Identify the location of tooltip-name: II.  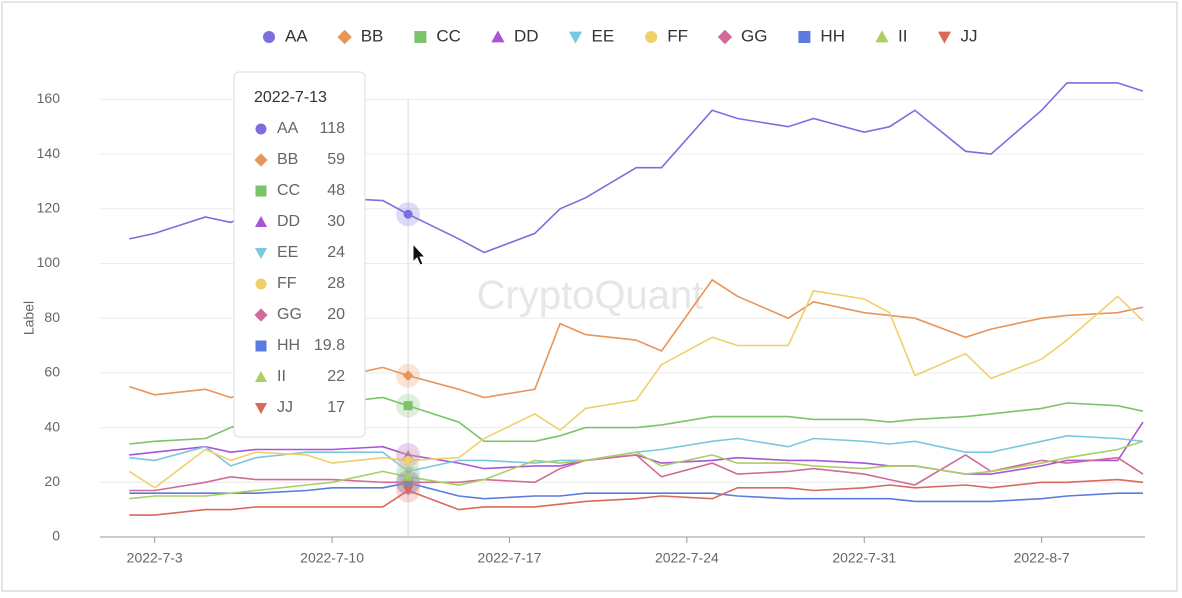
(281, 376).